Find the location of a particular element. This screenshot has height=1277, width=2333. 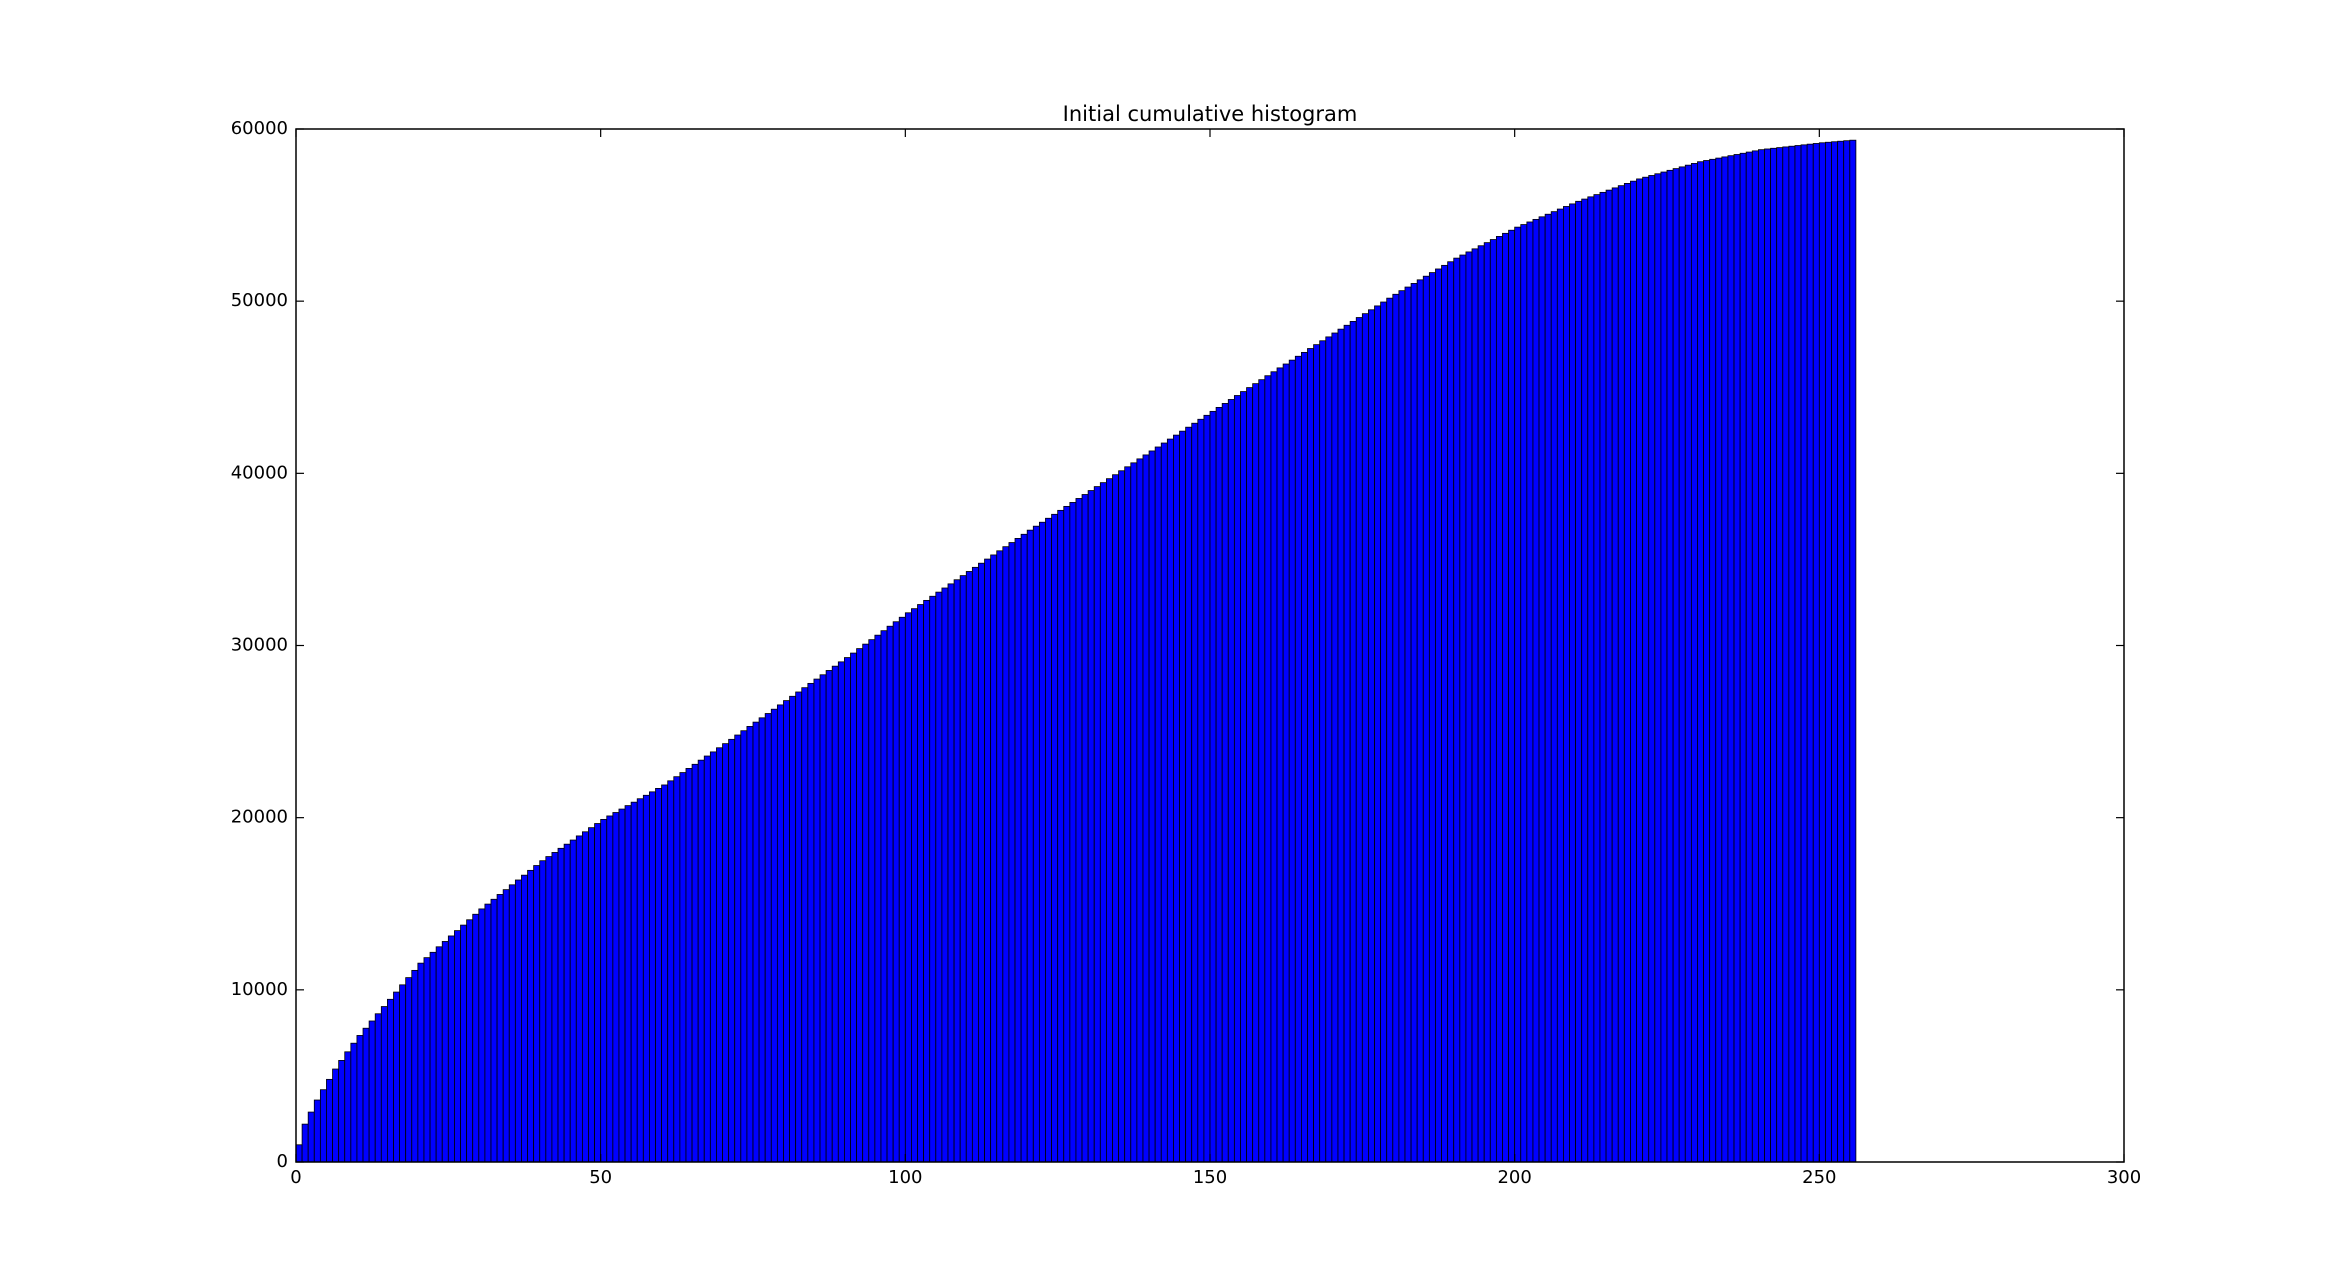

x-tick-label: 100 is located at coordinates (905, 1177).